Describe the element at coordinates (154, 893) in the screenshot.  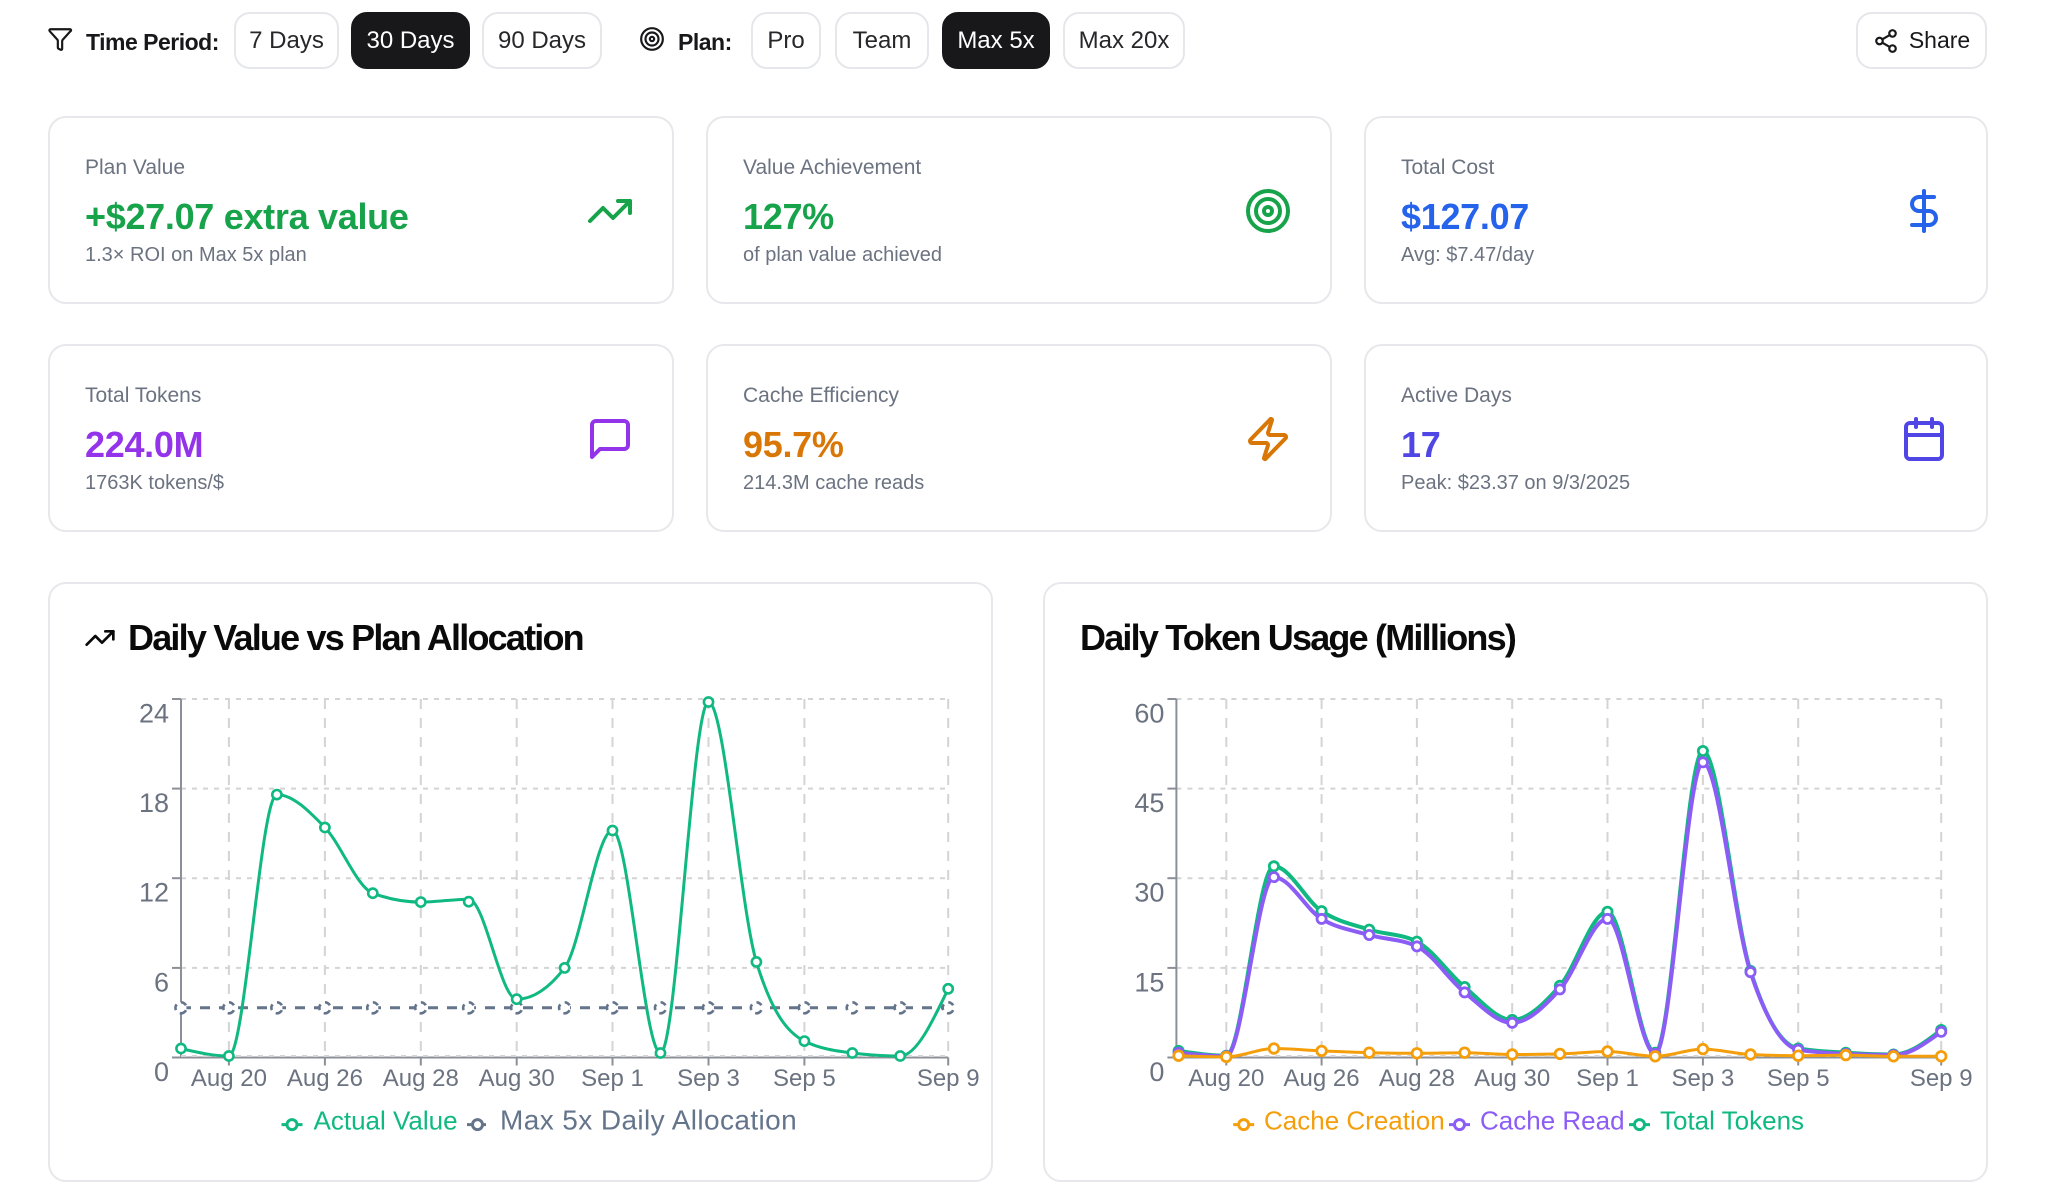
I see `svg-text: 12` at that location.